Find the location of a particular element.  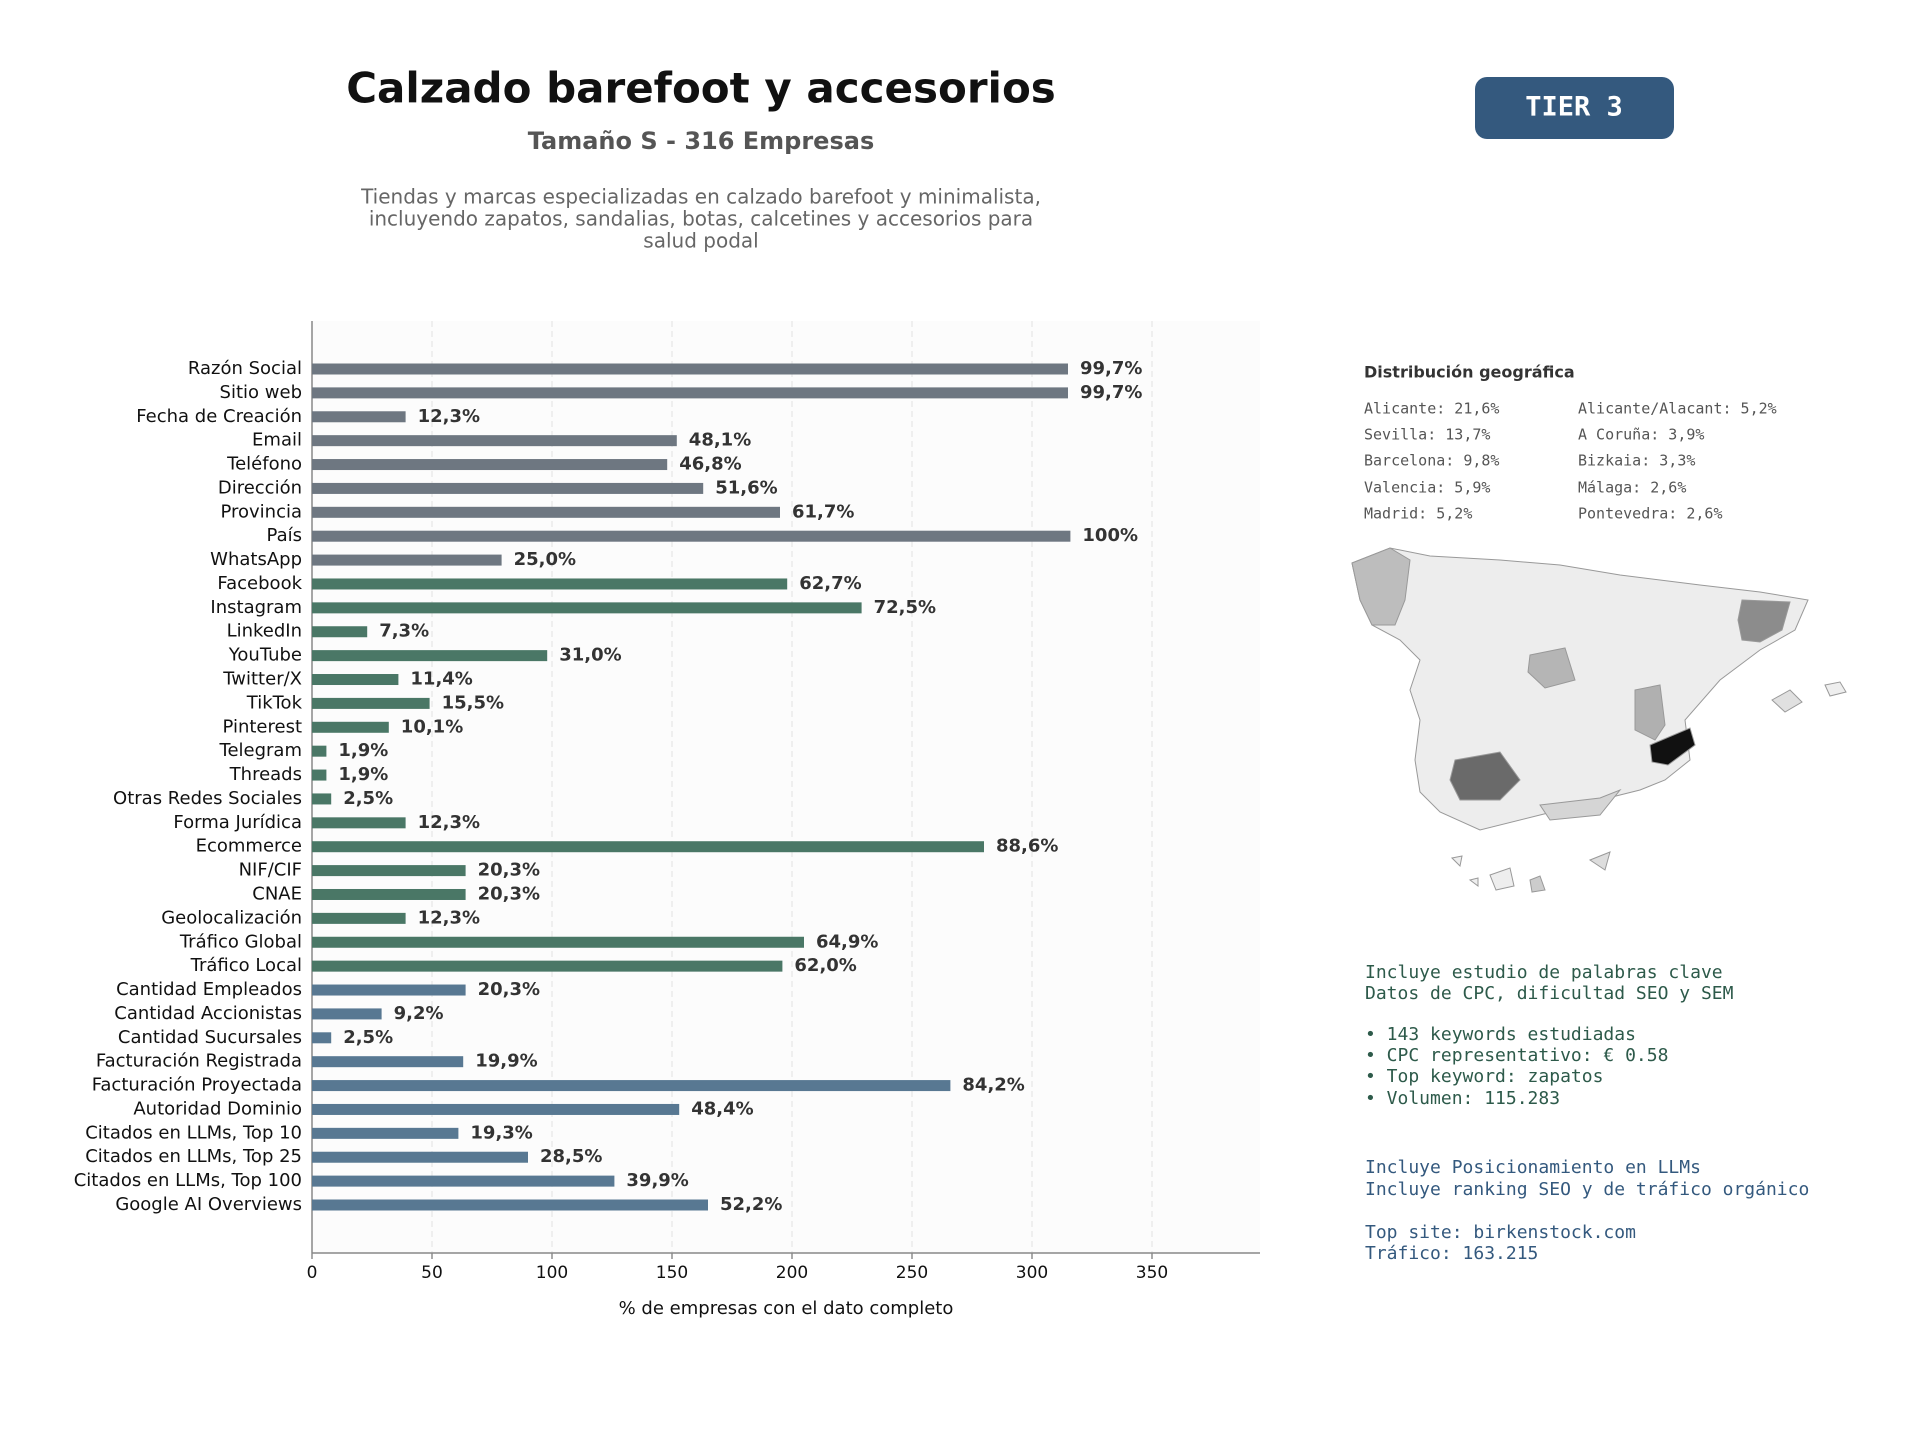

x-tick-label: 0 is located at coordinates (312, 1273).